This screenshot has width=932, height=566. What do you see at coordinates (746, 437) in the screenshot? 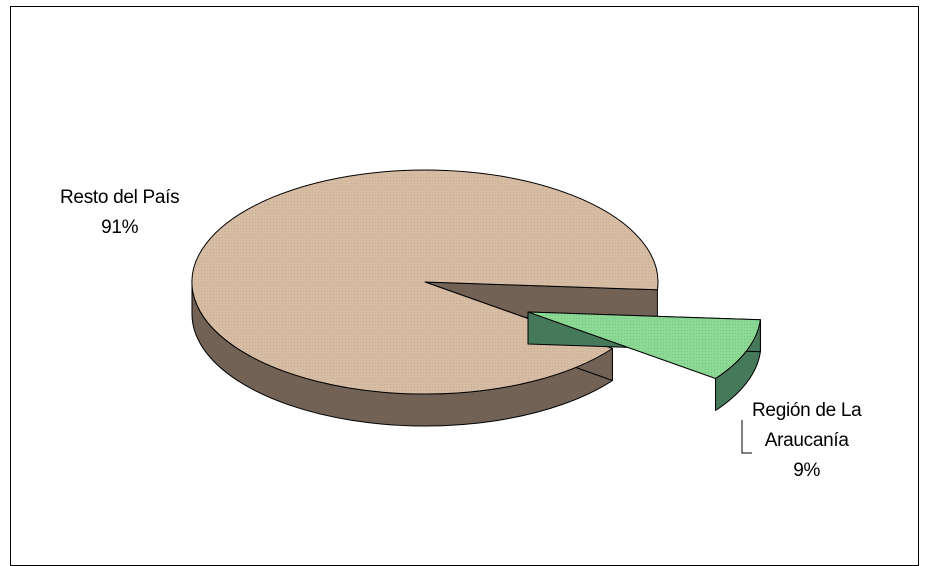
I see `leader-line` at bounding box center [746, 437].